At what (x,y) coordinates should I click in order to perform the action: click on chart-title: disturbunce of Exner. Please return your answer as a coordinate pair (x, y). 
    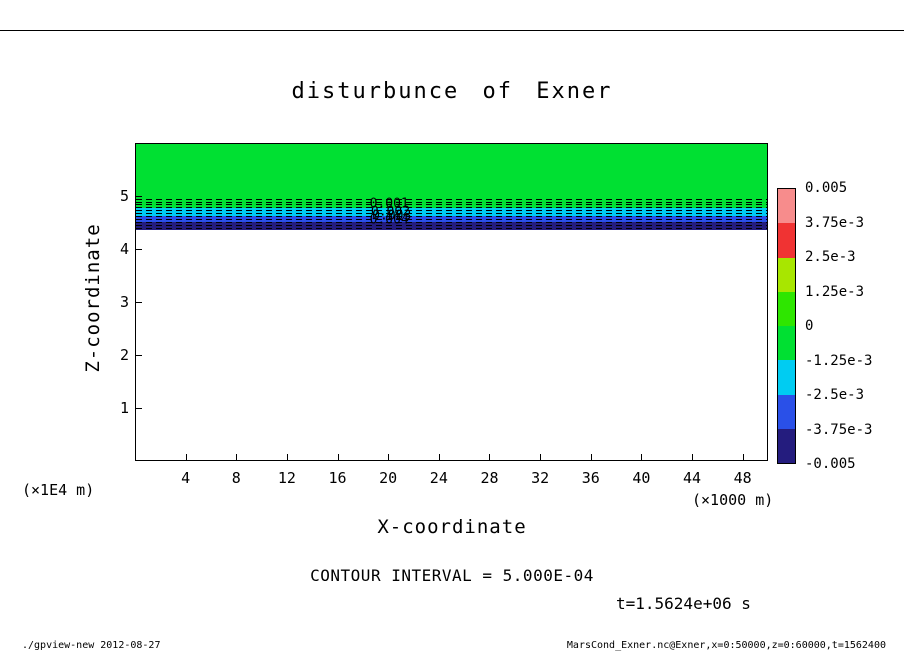
    Looking at the image, I should click on (452, 91).